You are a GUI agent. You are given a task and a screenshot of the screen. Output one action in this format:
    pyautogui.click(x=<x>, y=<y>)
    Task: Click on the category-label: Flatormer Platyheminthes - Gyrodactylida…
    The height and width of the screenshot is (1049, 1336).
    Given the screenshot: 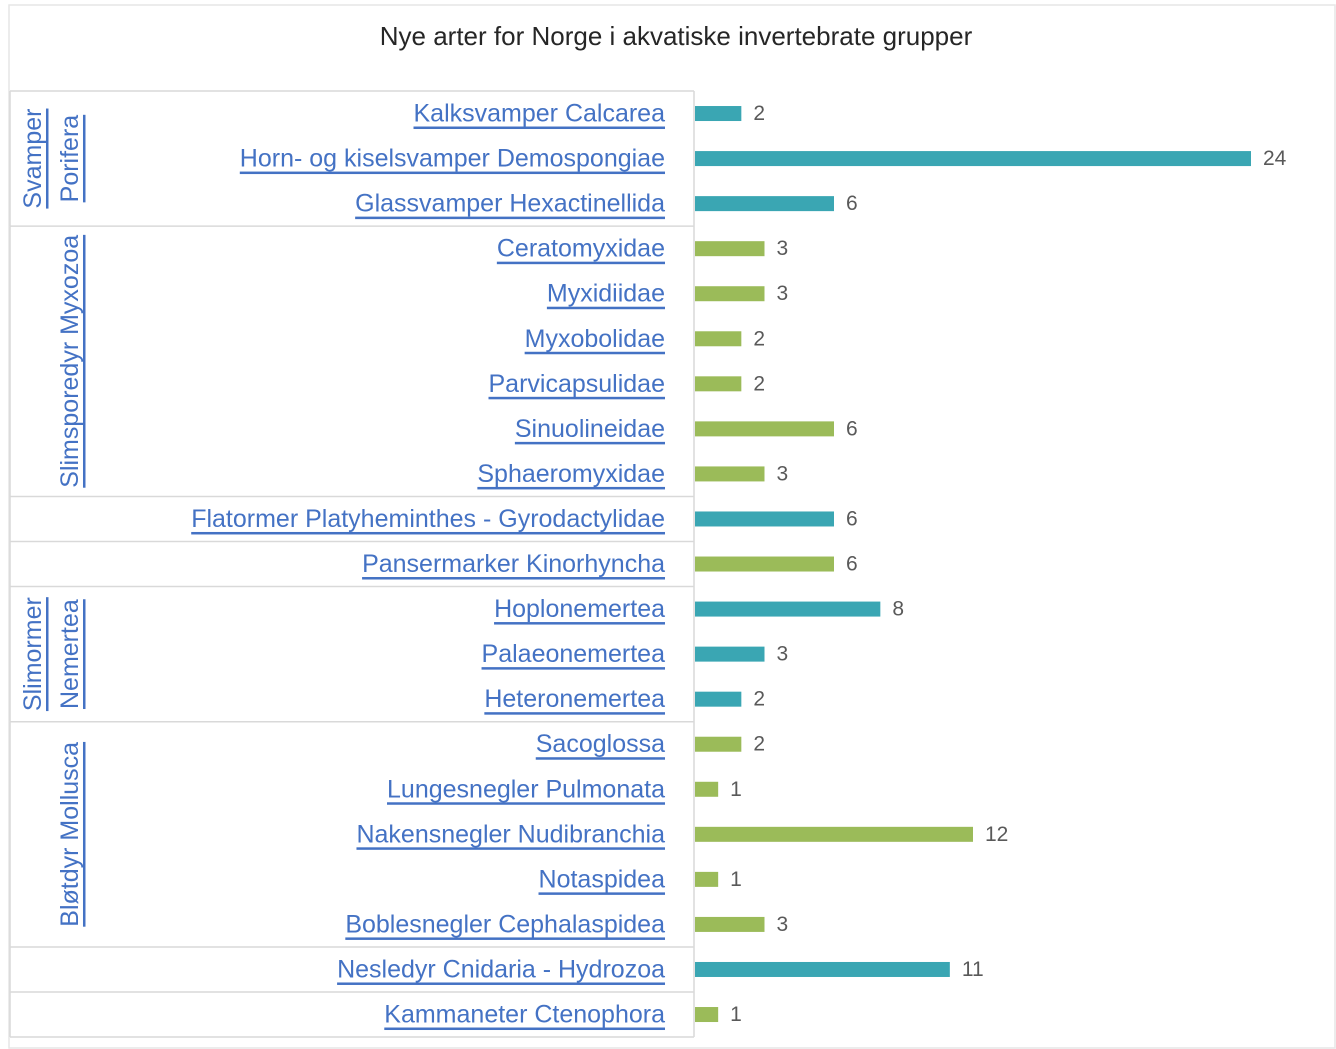 What is the action you would take?
    pyautogui.click(x=428, y=519)
    